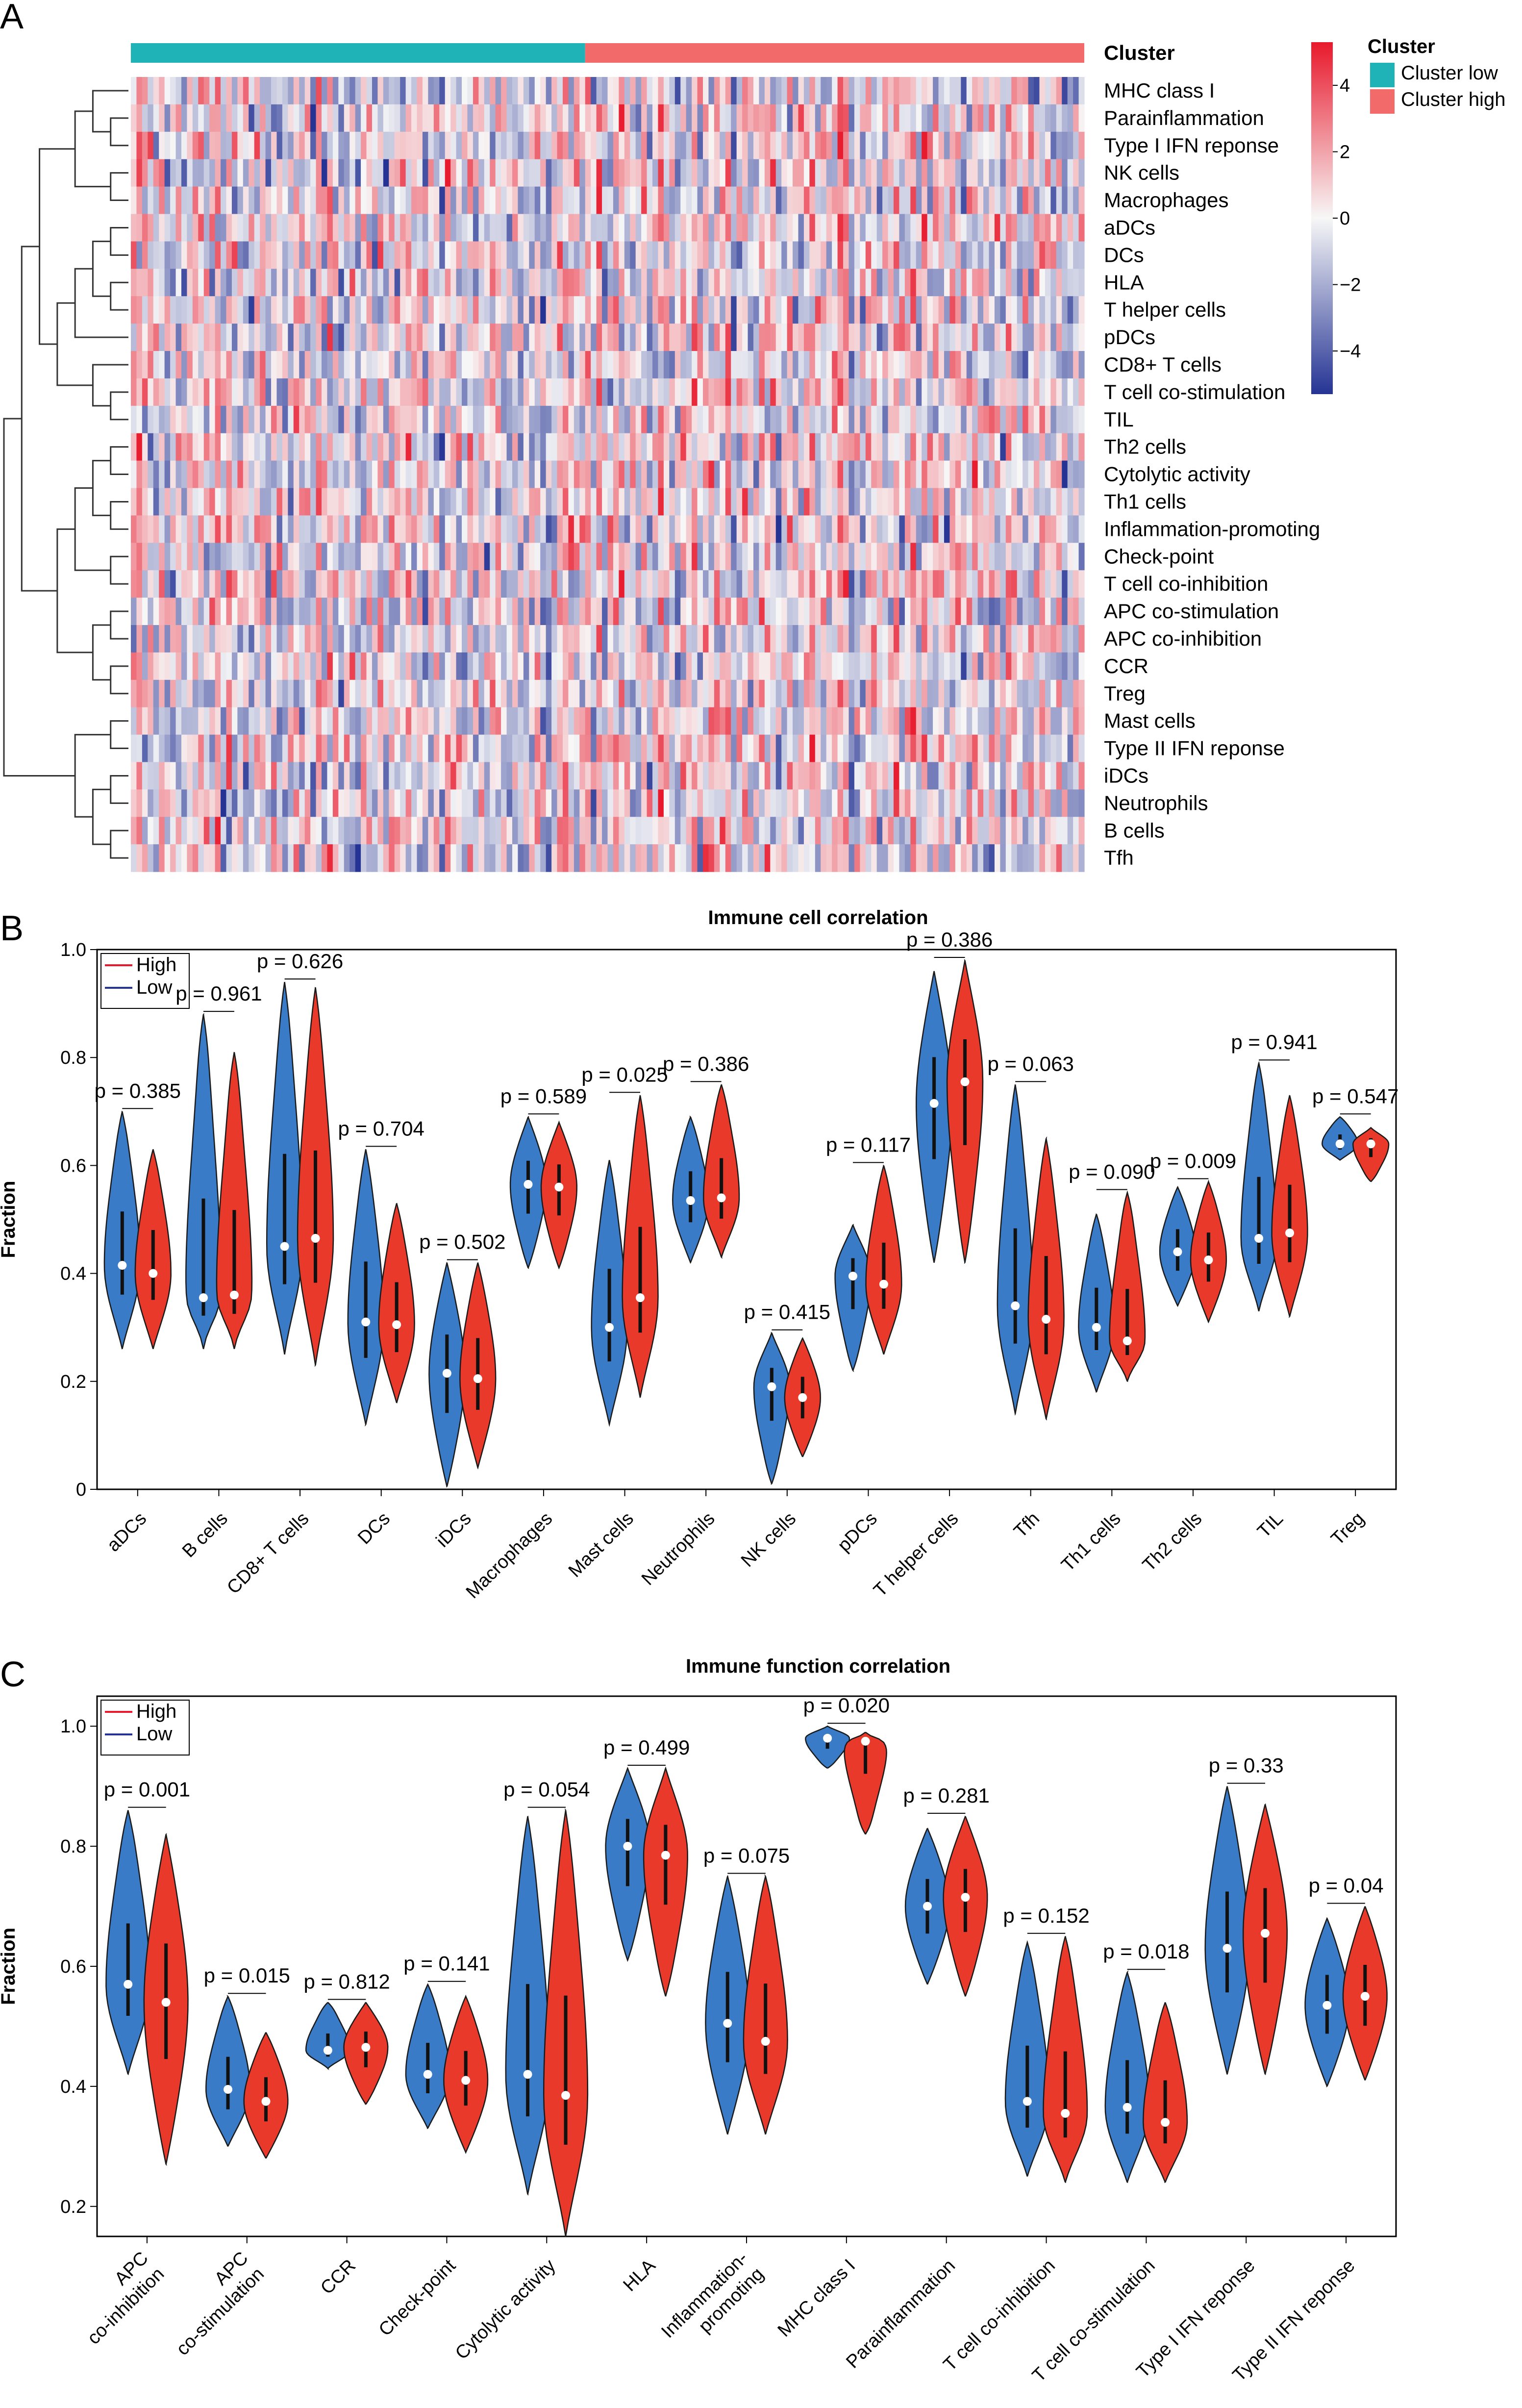  What do you see at coordinates (101, 652) in the screenshot?
I see `dendrogram-branch` at bounding box center [101, 652].